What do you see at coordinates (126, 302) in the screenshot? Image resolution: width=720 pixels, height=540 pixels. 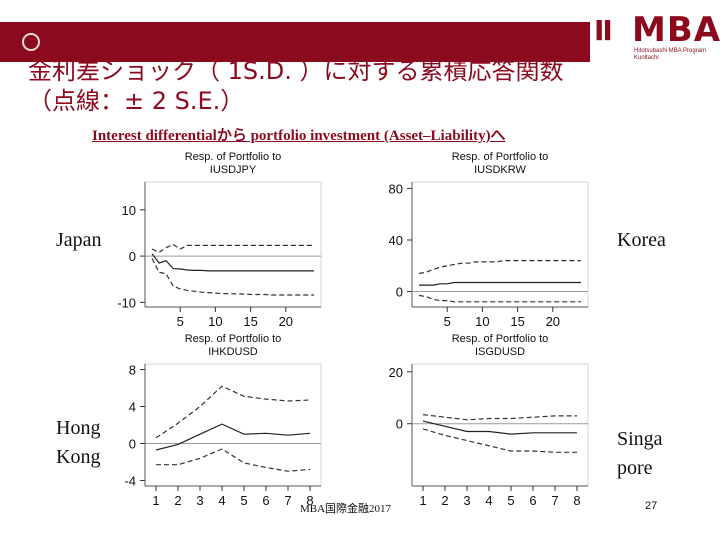 I see `y-tick-label: -10` at bounding box center [126, 302].